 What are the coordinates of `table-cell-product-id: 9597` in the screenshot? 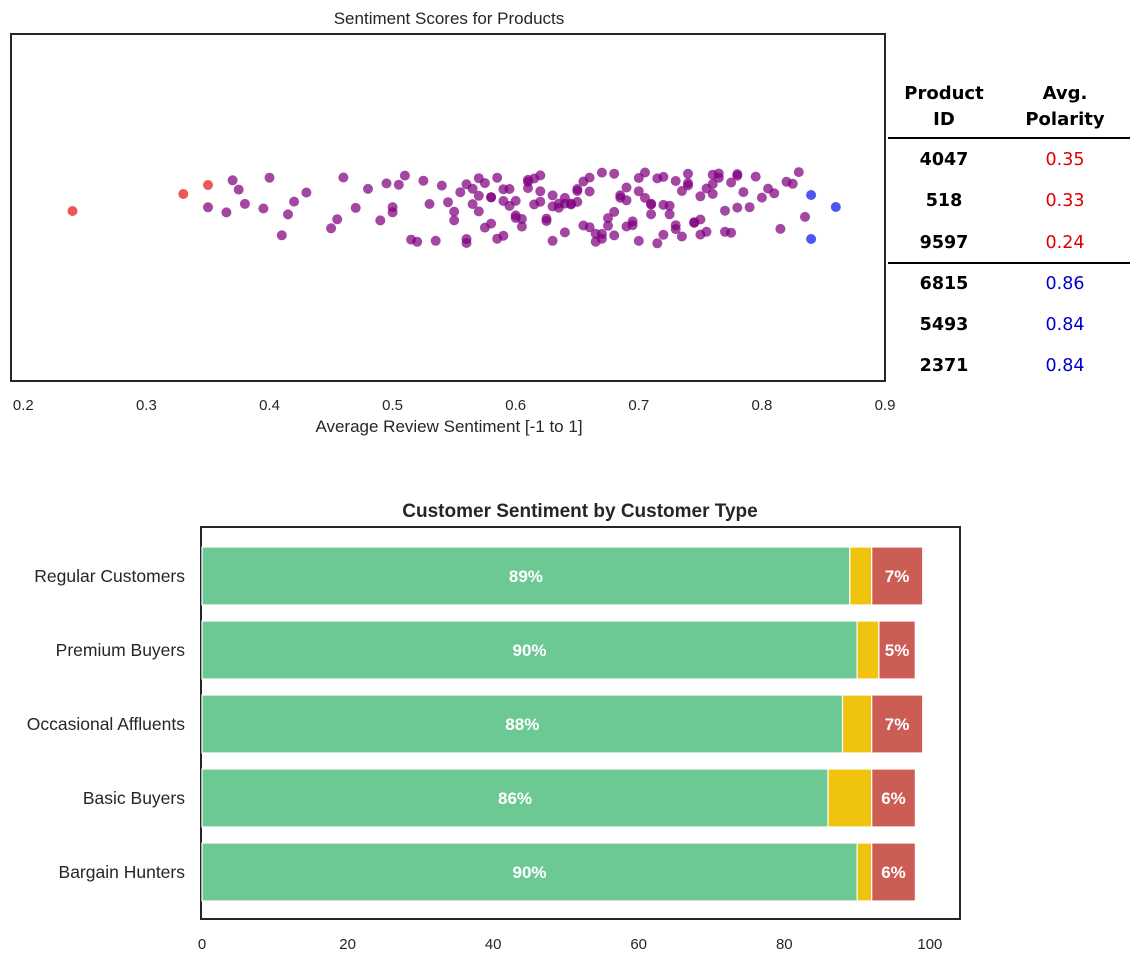 It's located at (944, 243).